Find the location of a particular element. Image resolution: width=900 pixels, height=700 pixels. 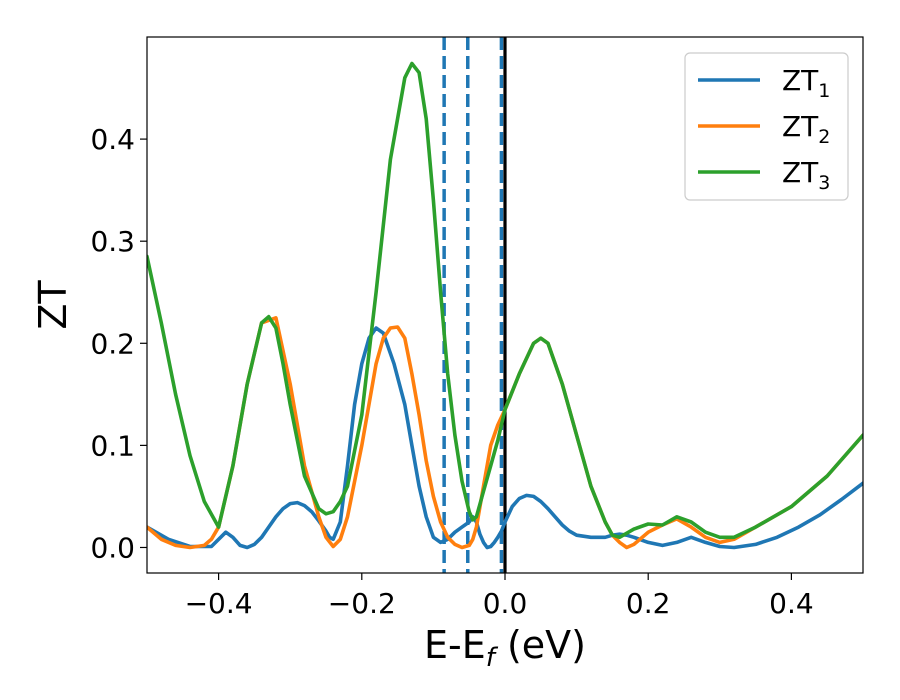

y-axis: 0.0 0.1 0.2 0.3 0.4 is located at coordinates (118, 343).